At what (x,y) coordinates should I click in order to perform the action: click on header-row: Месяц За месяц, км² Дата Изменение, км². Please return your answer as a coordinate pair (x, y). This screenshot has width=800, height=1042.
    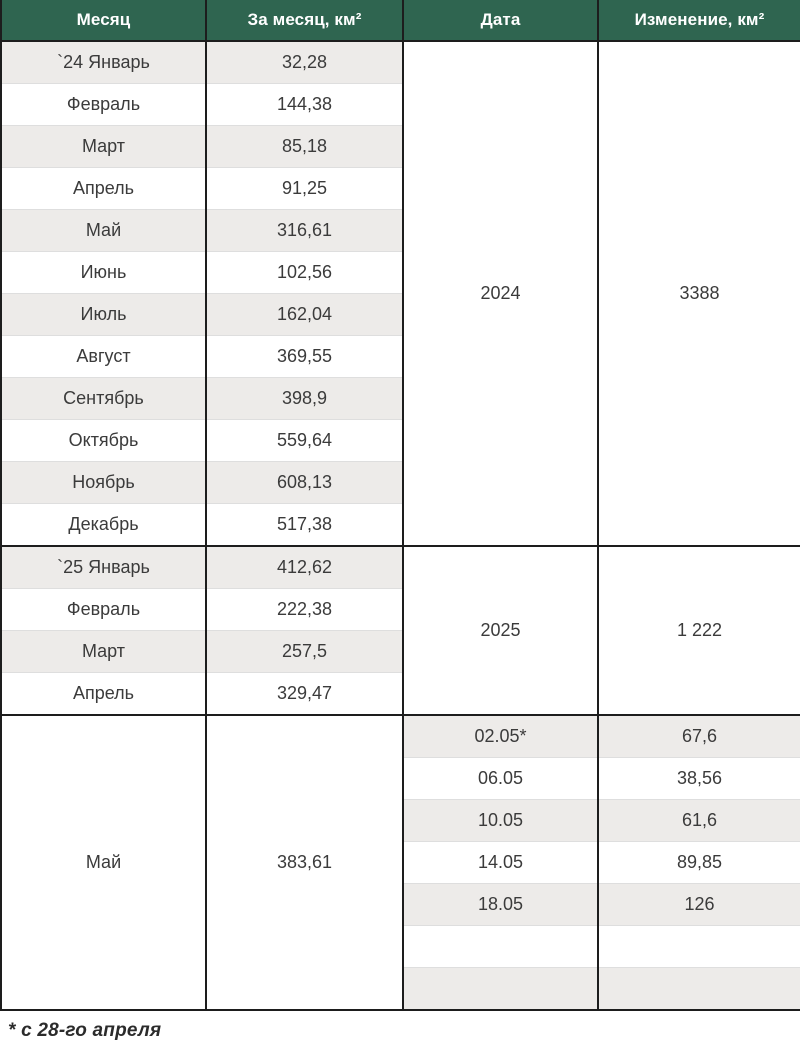
    Looking at the image, I should click on (400, 21).